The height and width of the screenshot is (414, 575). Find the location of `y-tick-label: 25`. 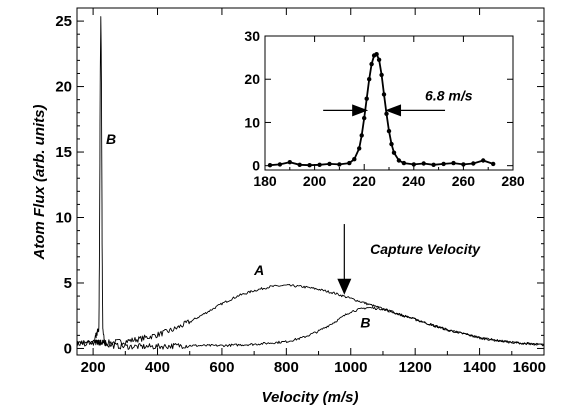

y-tick-label: 25 is located at coordinates (63, 21).